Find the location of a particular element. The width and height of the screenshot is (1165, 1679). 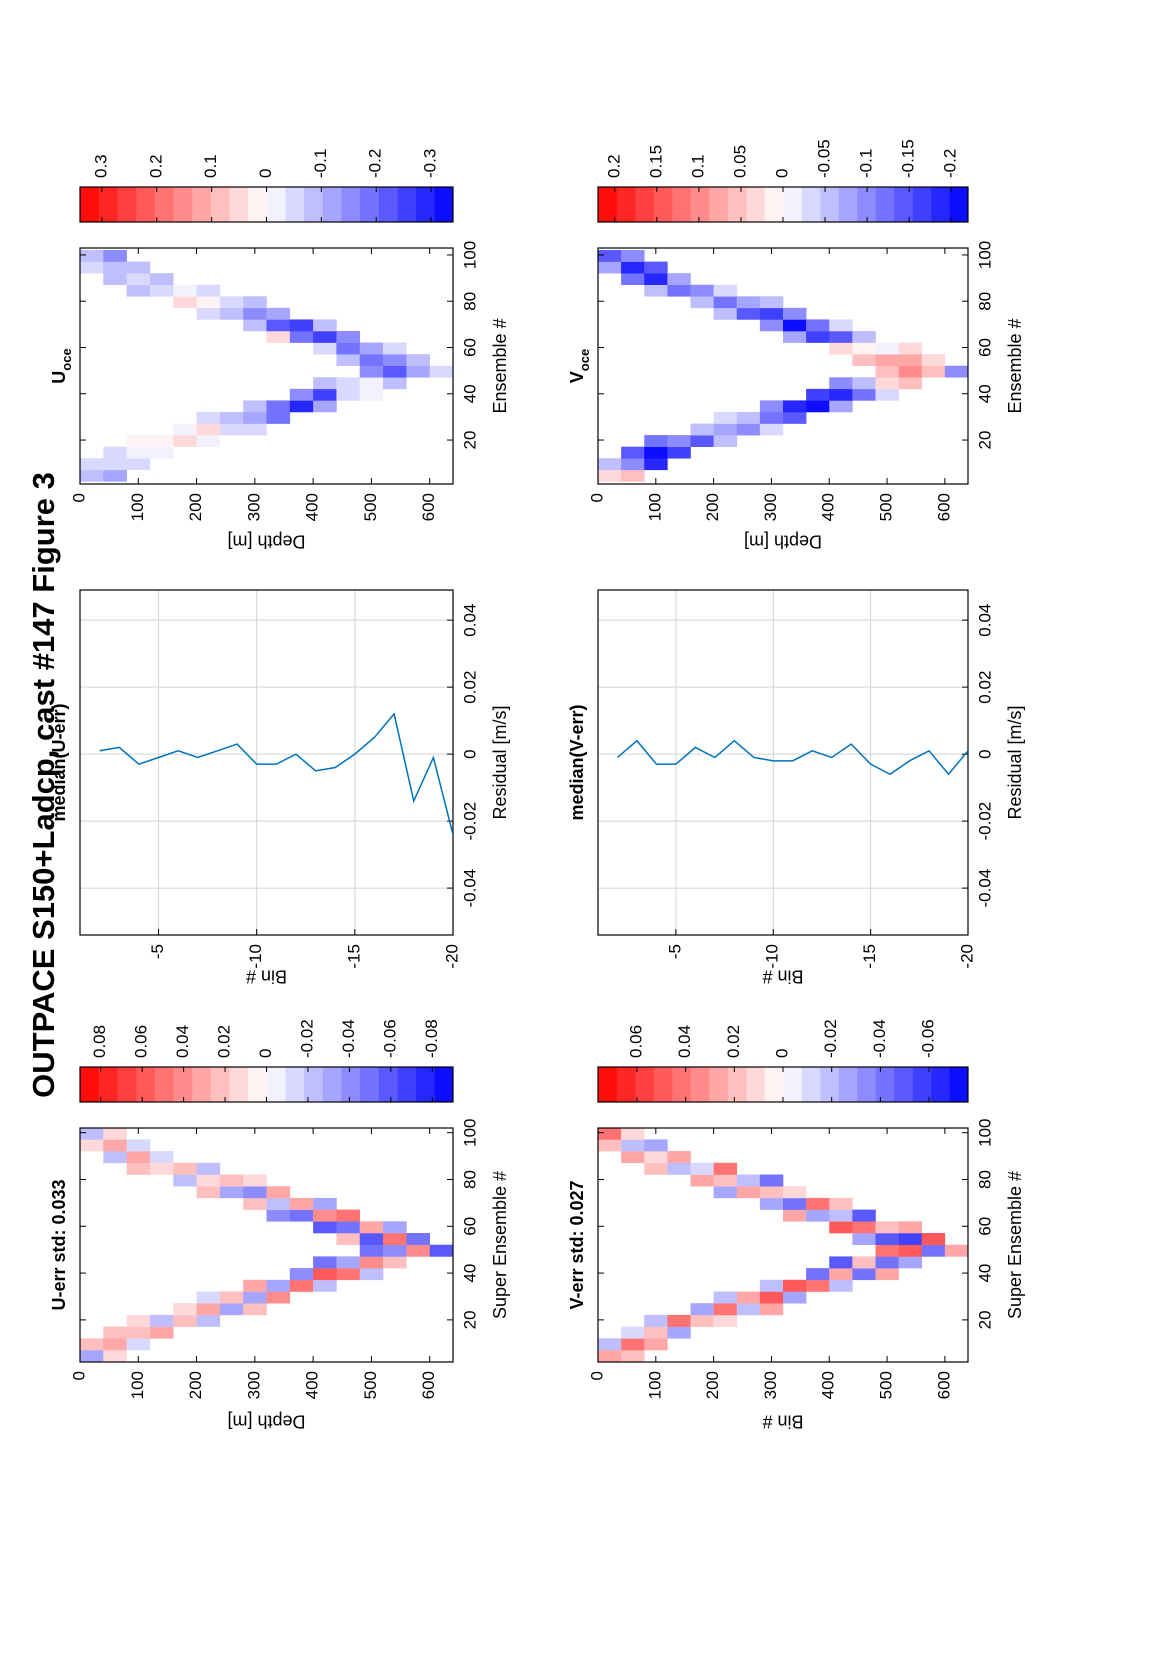

y-tick-label: 0 is located at coordinates (78, 1375).